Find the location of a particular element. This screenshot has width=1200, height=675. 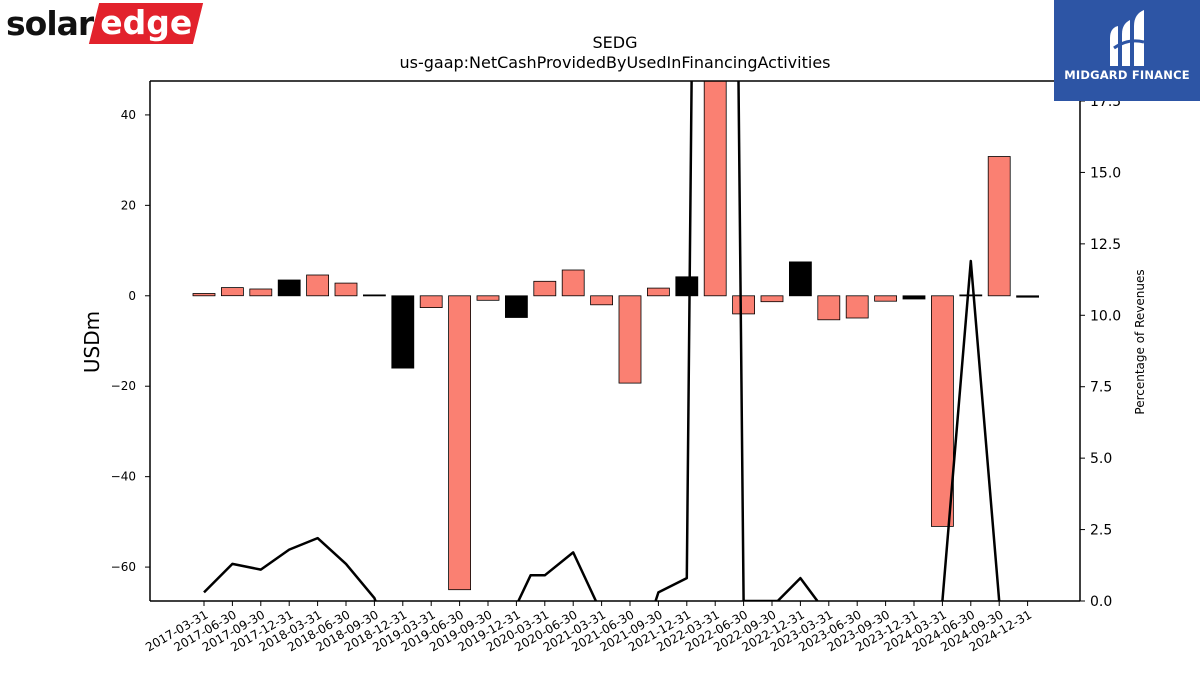

chart-title-text: SEDG is located at coordinates (615, 42).